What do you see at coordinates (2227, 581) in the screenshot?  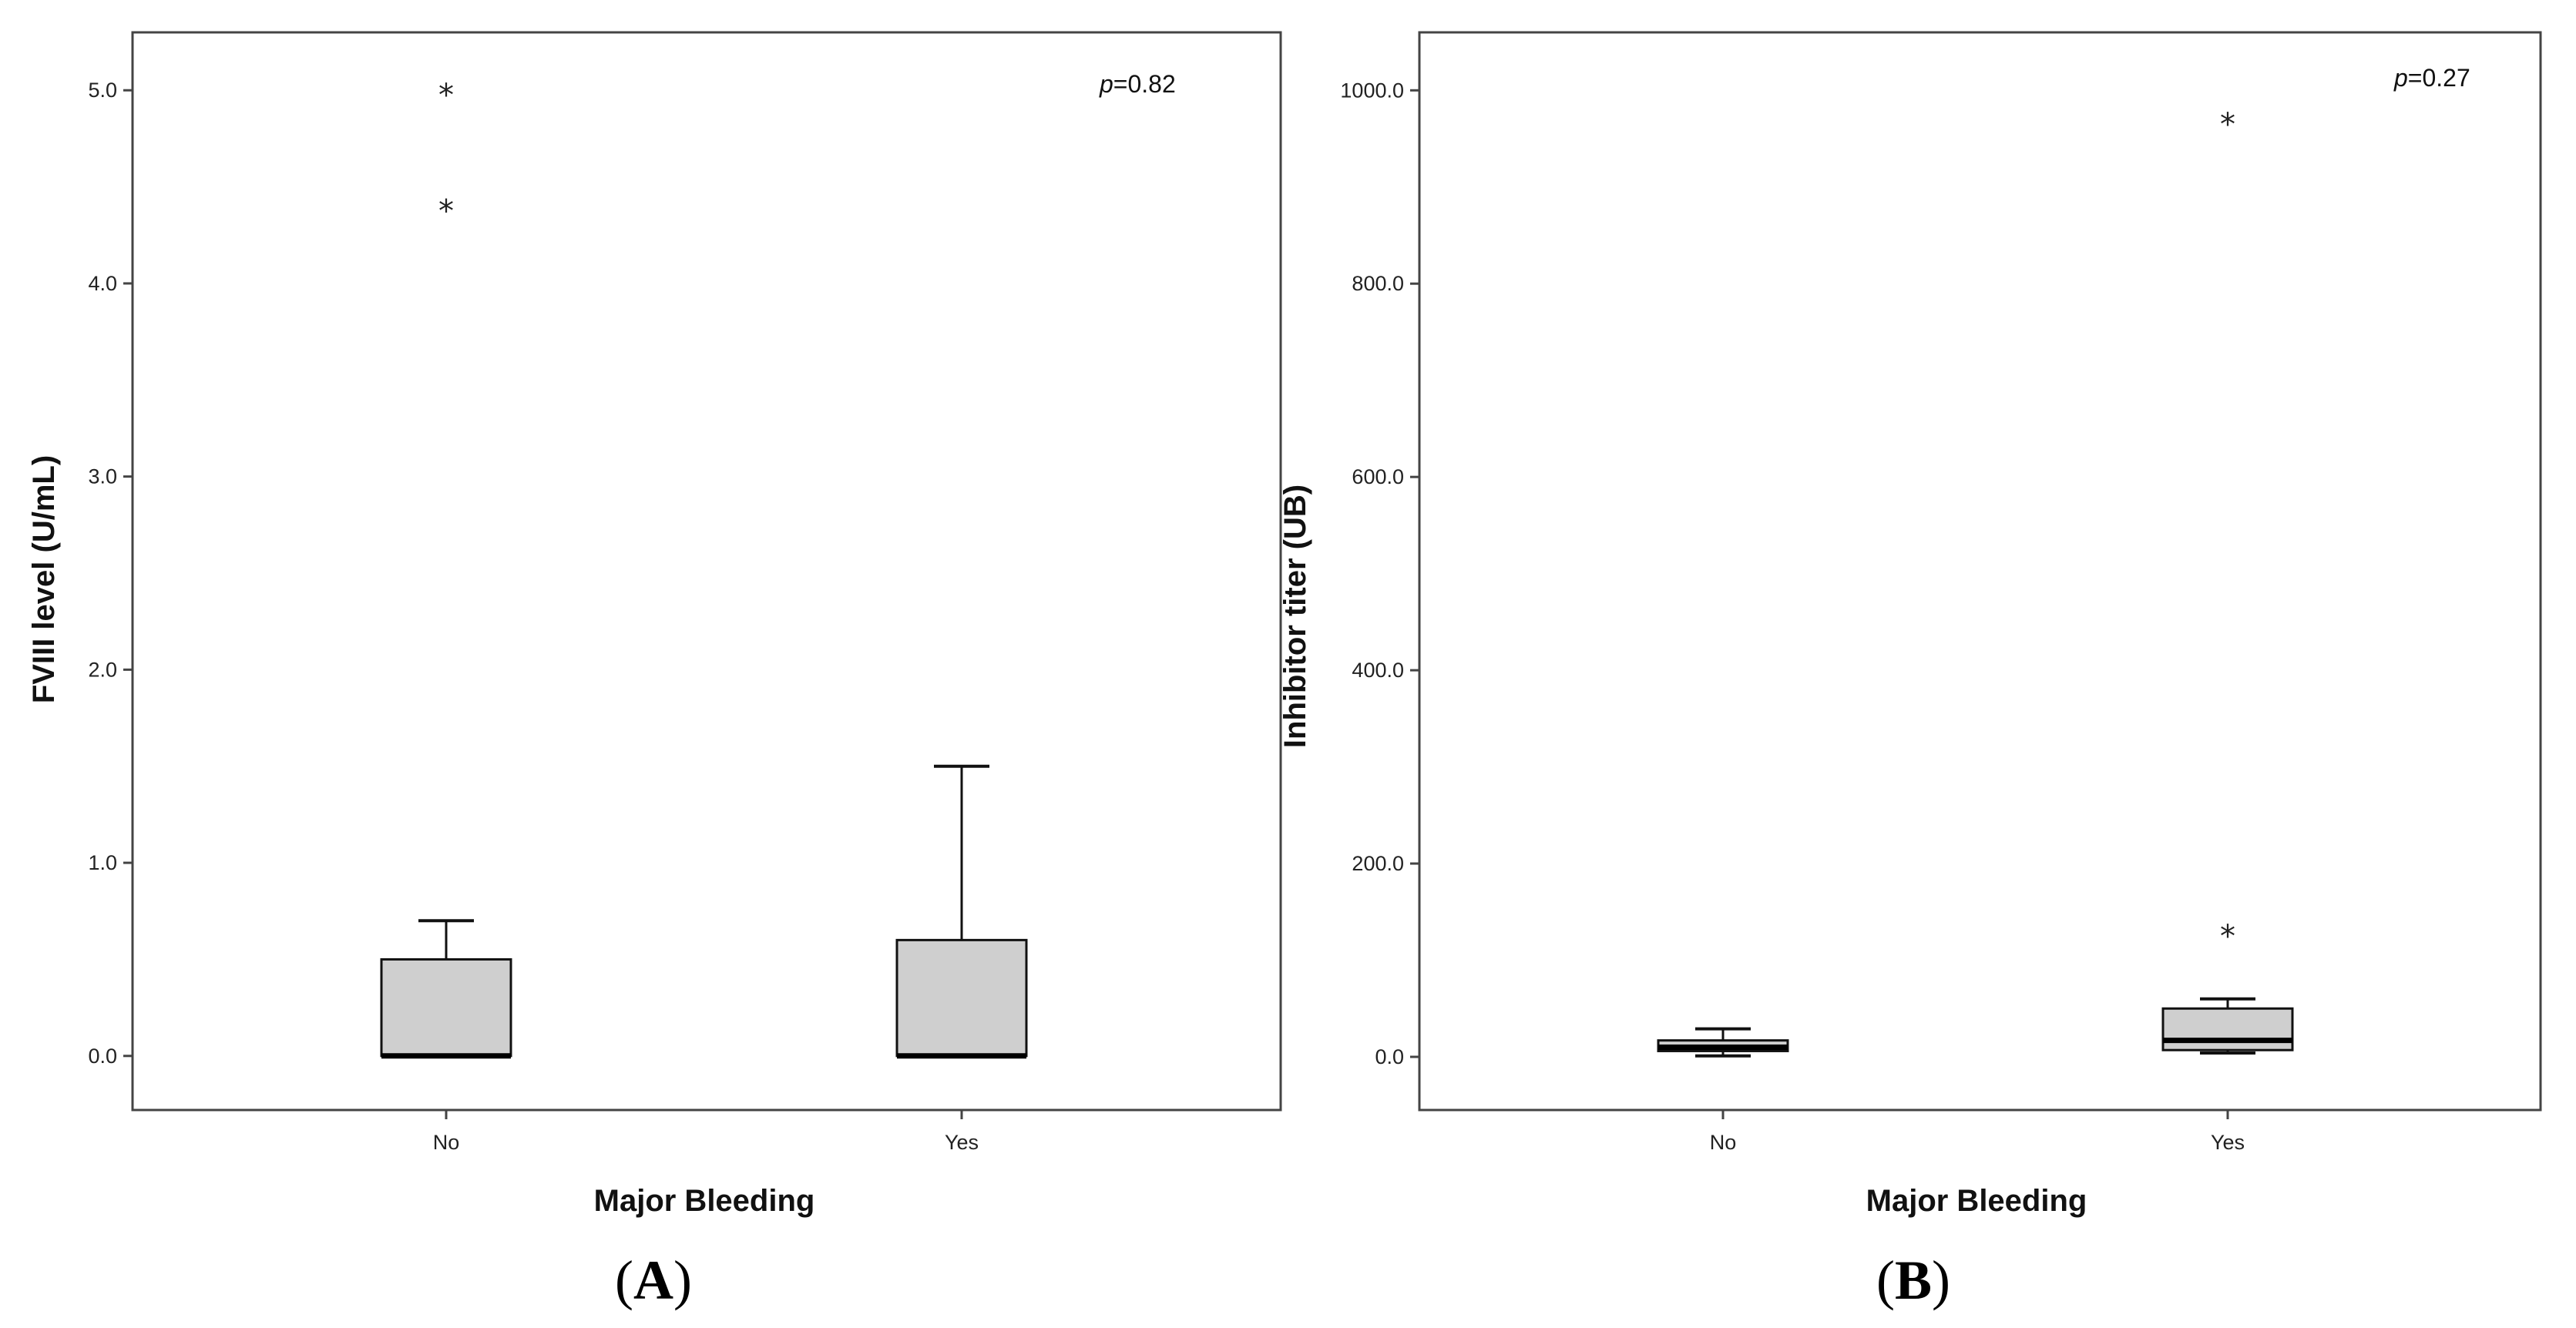 I see `box-yes: **` at bounding box center [2227, 581].